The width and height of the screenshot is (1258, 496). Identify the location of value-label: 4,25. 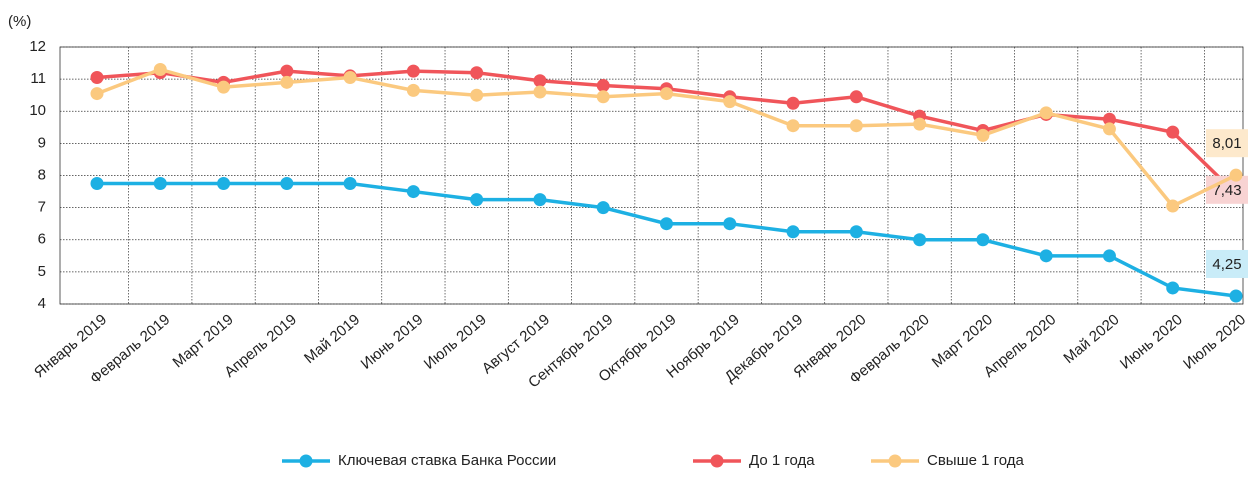
(1226, 264).